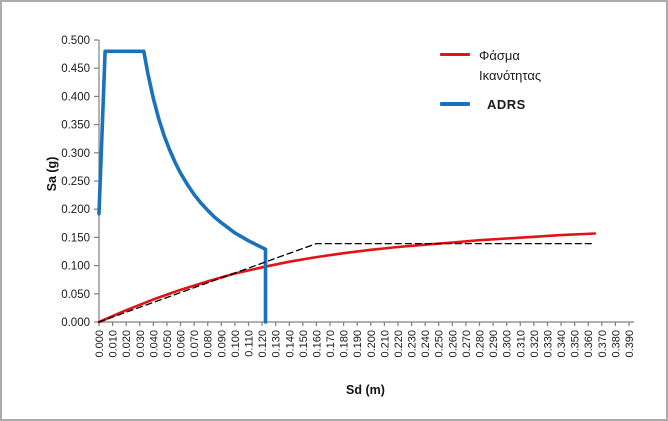 The height and width of the screenshot is (421, 668). I want to click on y-tick-label: 0.000, so click(75, 323).